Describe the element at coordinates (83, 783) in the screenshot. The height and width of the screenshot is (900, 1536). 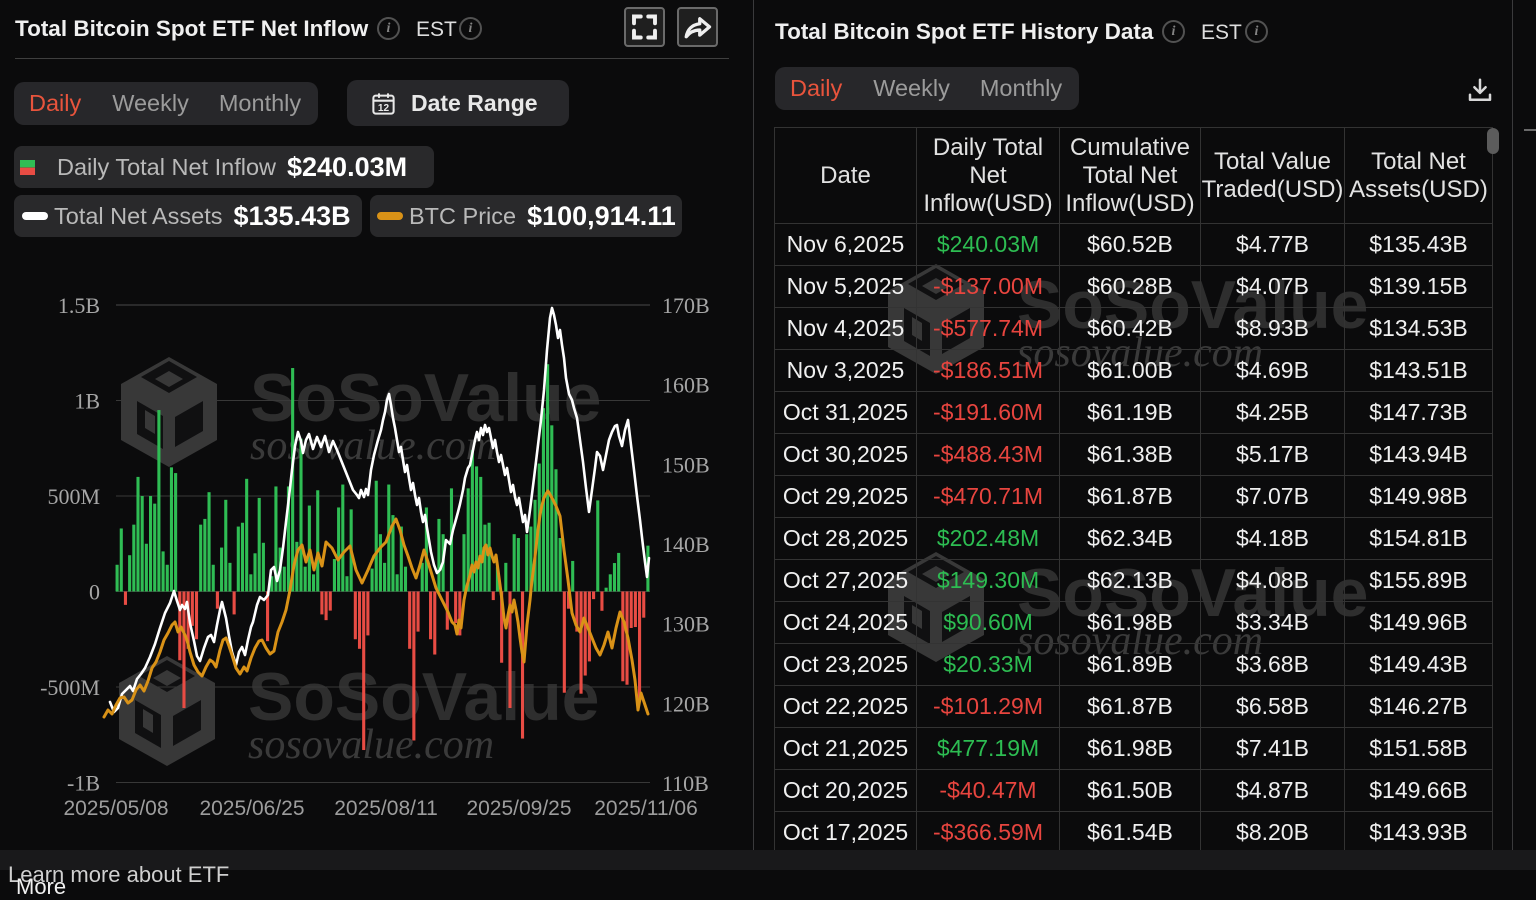
I see `svg-text: -1B` at that location.